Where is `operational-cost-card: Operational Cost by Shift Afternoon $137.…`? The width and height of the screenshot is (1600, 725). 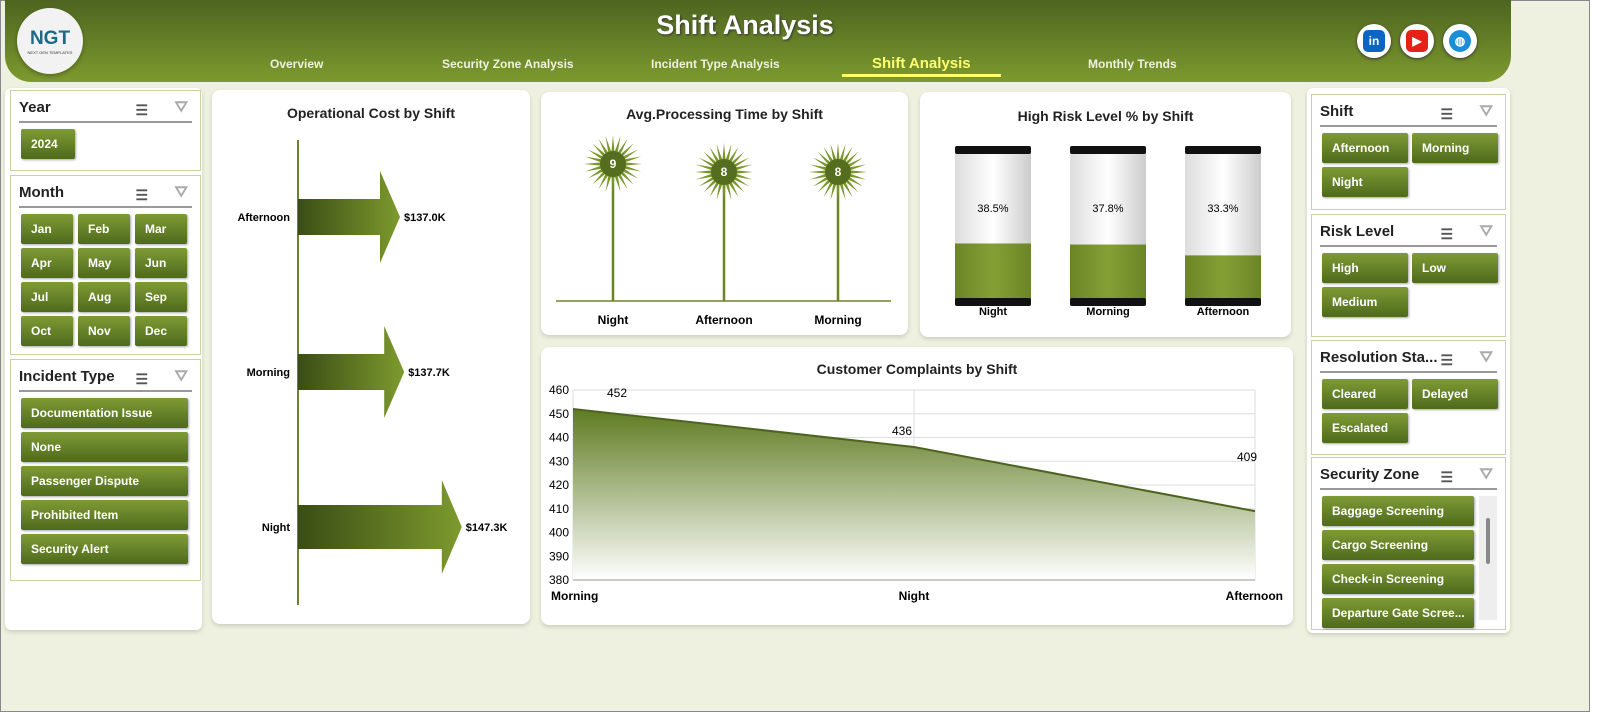
operational-cost-card: Operational Cost by Shift Afternoon $137.… is located at coordinates (371, 357).